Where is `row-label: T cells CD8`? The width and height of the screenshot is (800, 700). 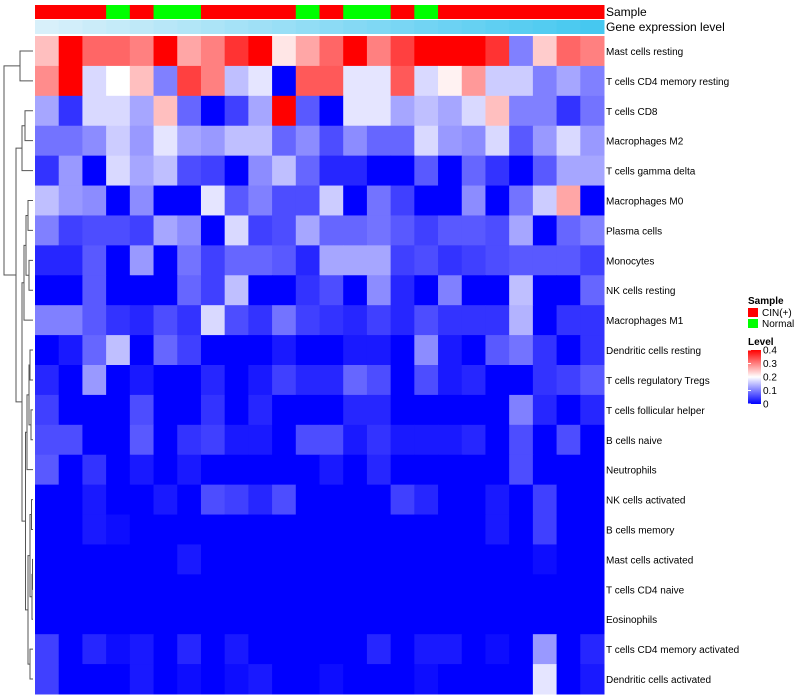
row-label: T cells CD8 is located at coordinates (632, 112).